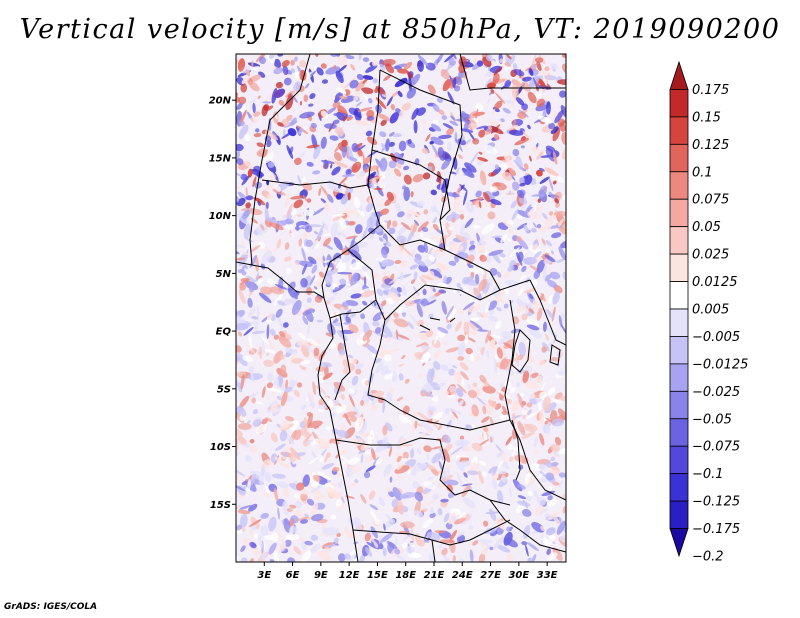 The height and width of the screenshot is (618, 800). Describe the element at coordinates (293, 575) in the screenshot. I see `x-tick-label: 6E` at that location.